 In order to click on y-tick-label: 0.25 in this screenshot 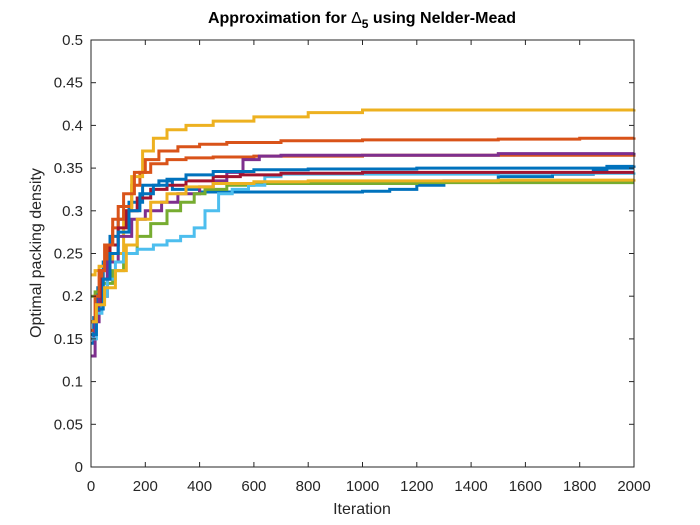, I will do `click(68, 254)`.